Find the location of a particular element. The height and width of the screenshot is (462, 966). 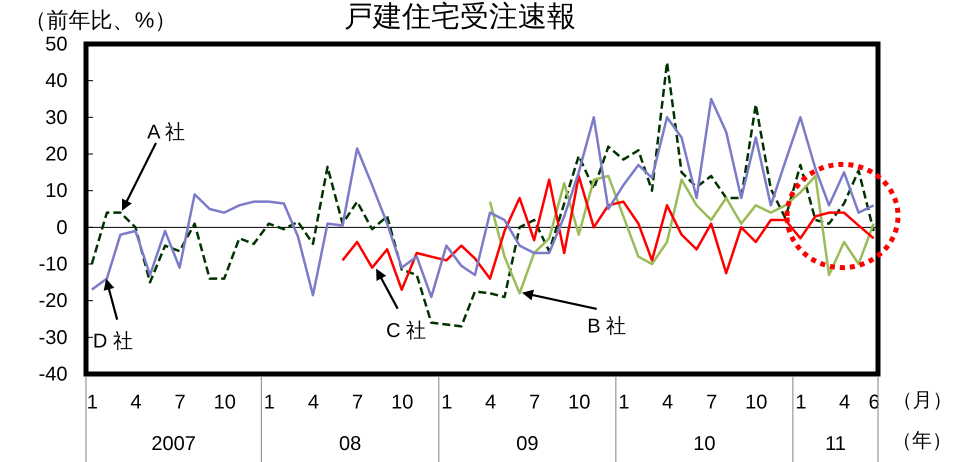

text: （年） is located at coordinates (922, 441).